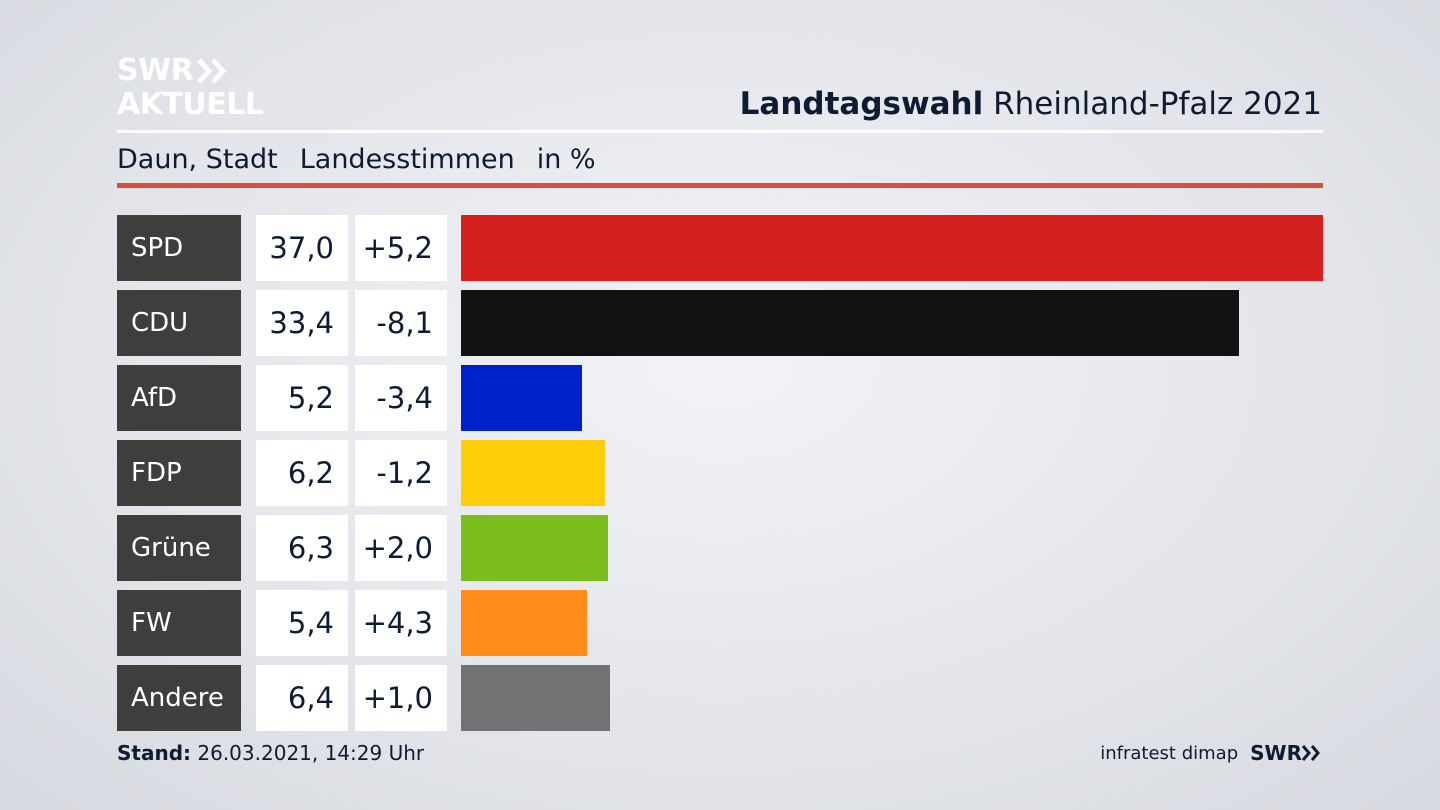 The image size is (1440, 810). I want to click on result-row: Grüne 6,3 +2,0, so click(720, 548).